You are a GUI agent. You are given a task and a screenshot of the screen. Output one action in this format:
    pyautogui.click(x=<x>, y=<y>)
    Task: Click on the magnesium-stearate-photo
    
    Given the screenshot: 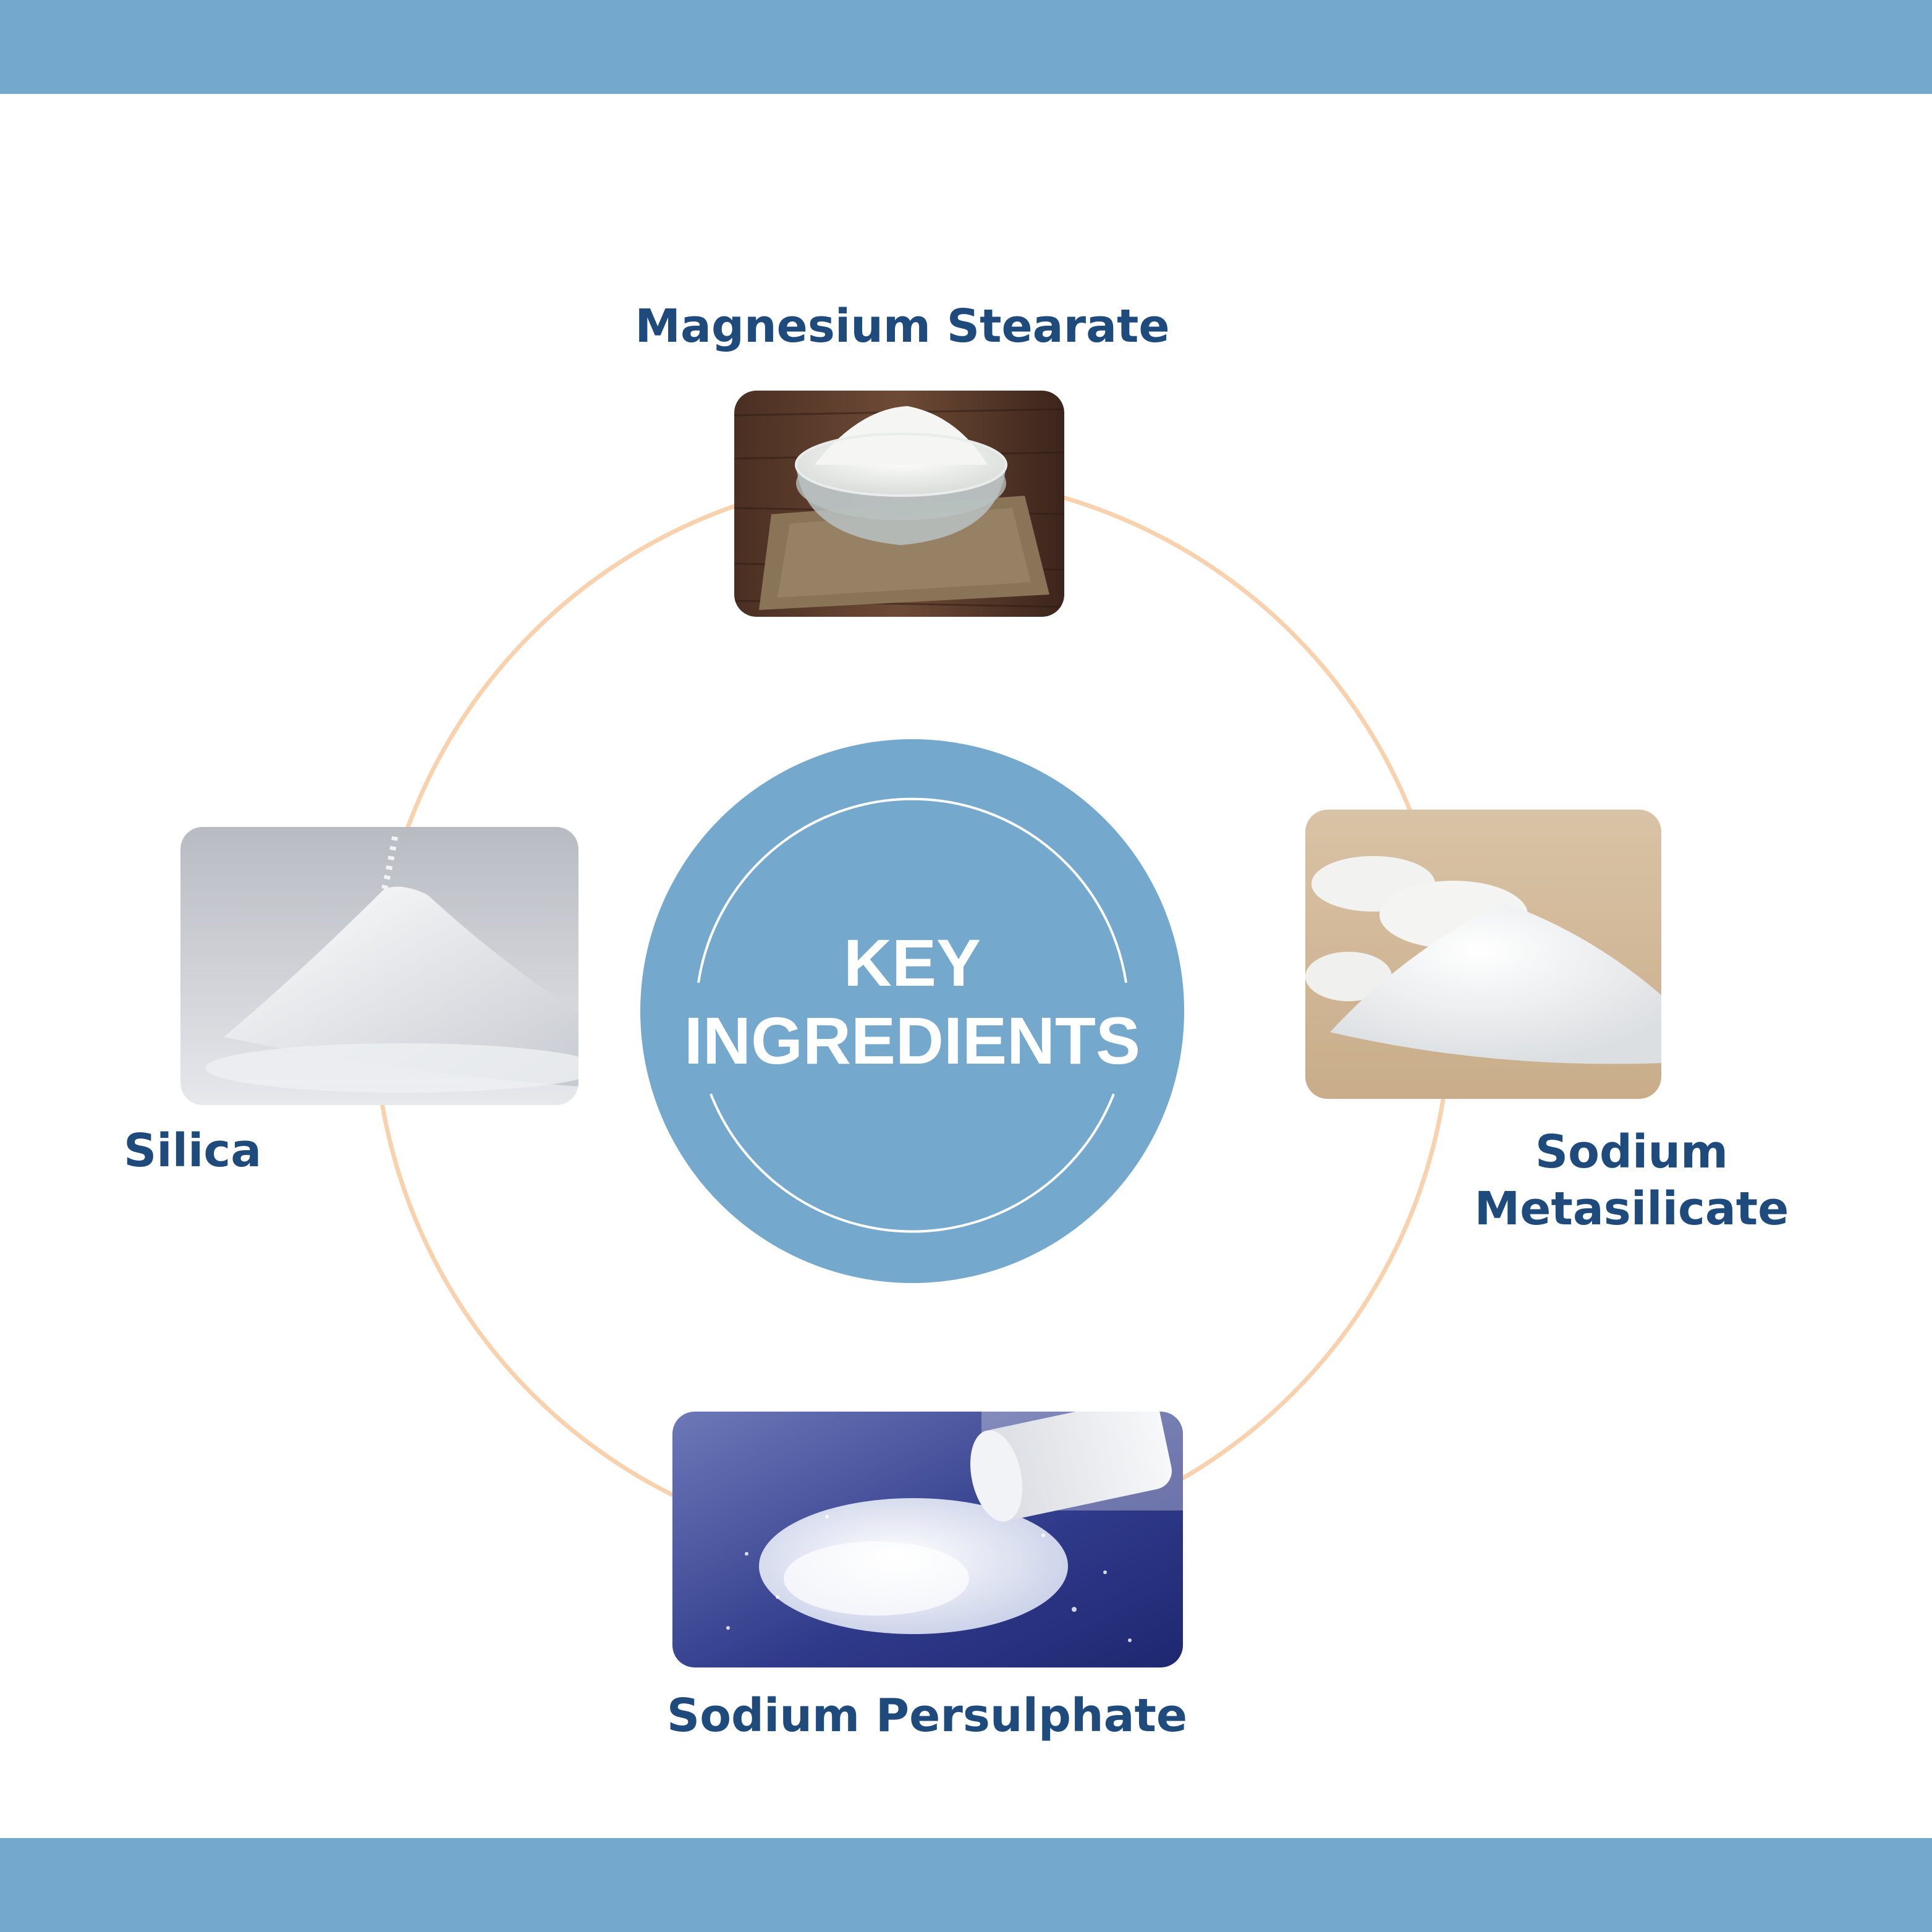 What is the action you would take?
    pyautogui.click(x=899, y=504)
    